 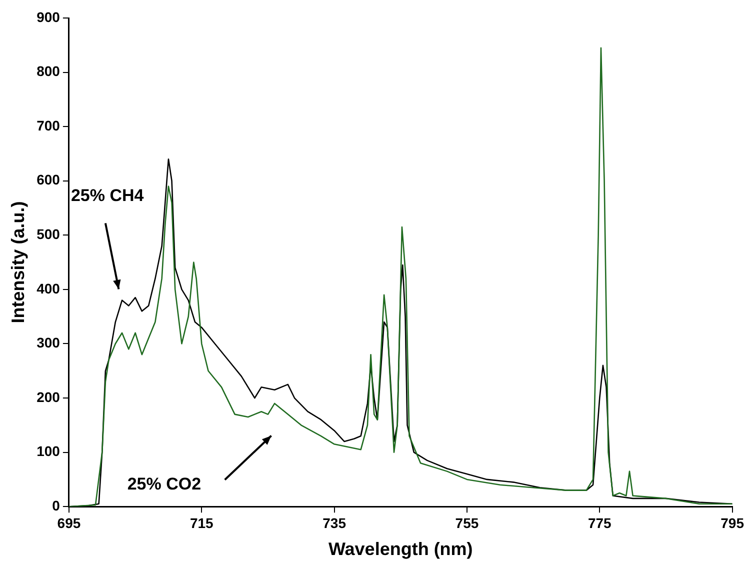 What do you see at coordinates (48, 71) in the screenshot?
I see `y-tick-label: 800` at bounding box center [48, 71].